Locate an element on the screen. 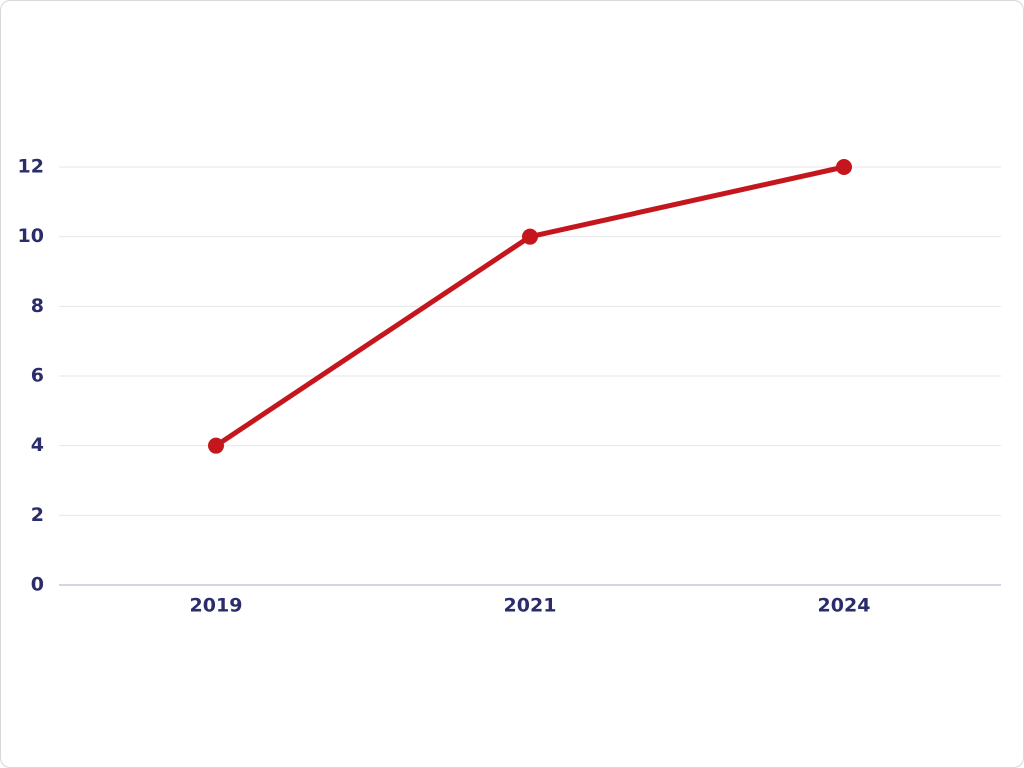  y-tick-label: 6 is located at coordinates (37, 376).